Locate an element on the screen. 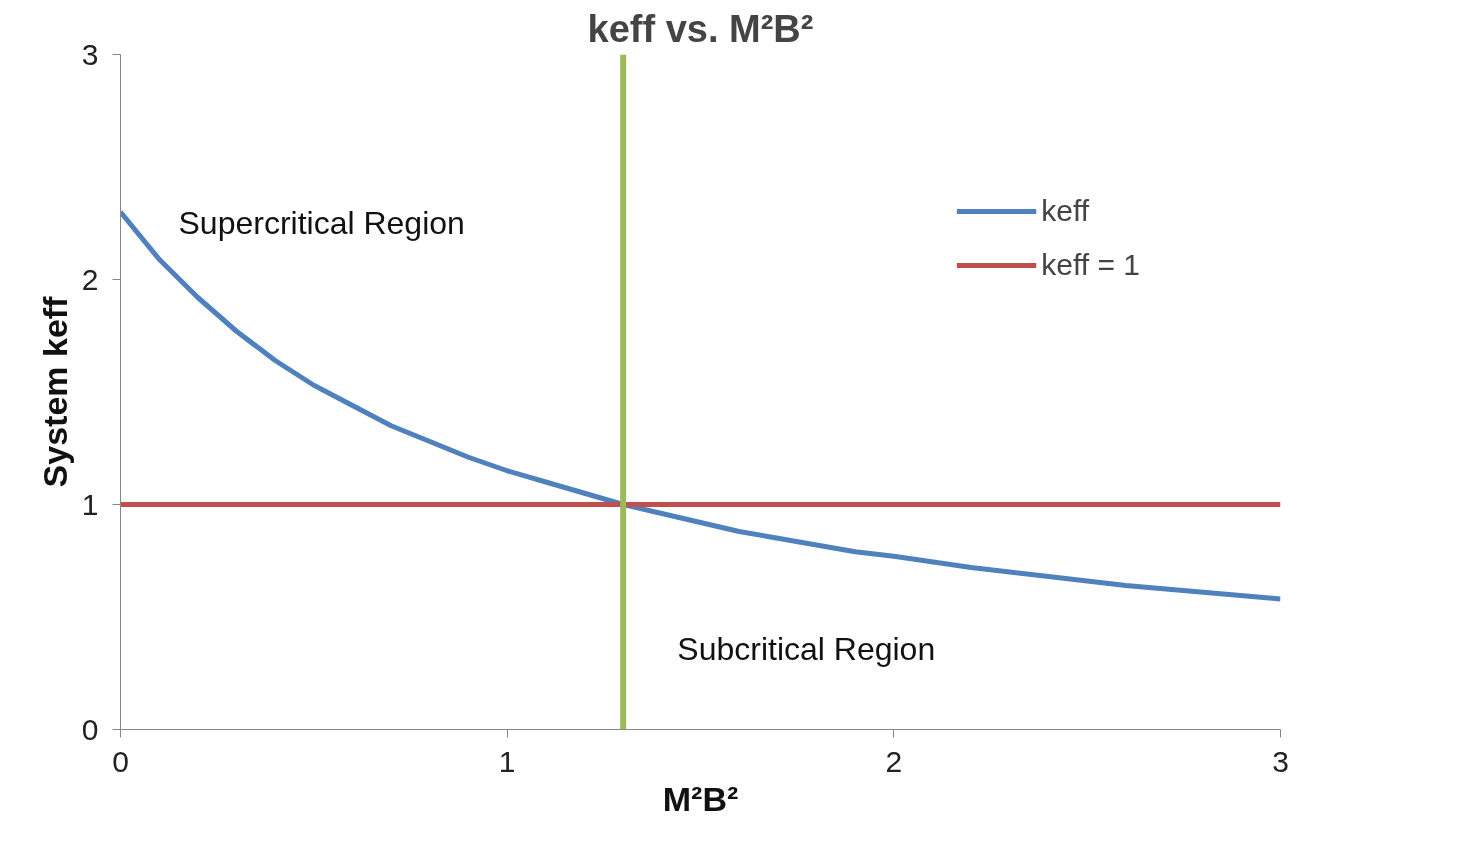  y-tick-label: 2 is located at coordinates (90, 279).